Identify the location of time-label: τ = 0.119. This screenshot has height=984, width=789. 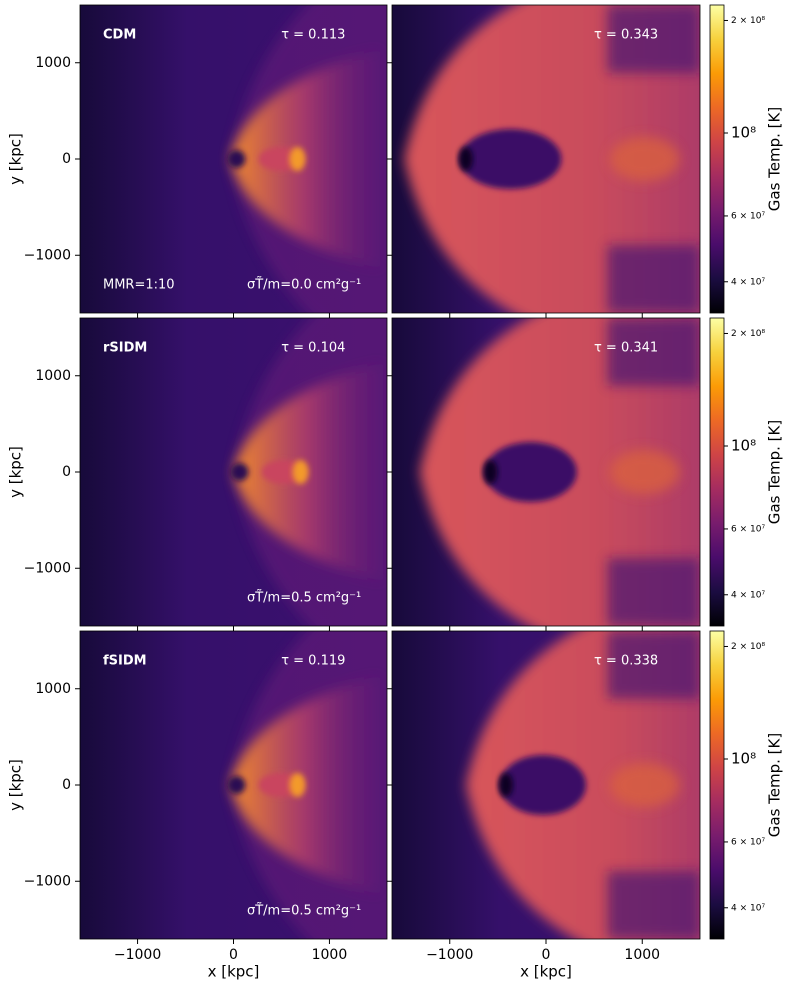
(313, 661).